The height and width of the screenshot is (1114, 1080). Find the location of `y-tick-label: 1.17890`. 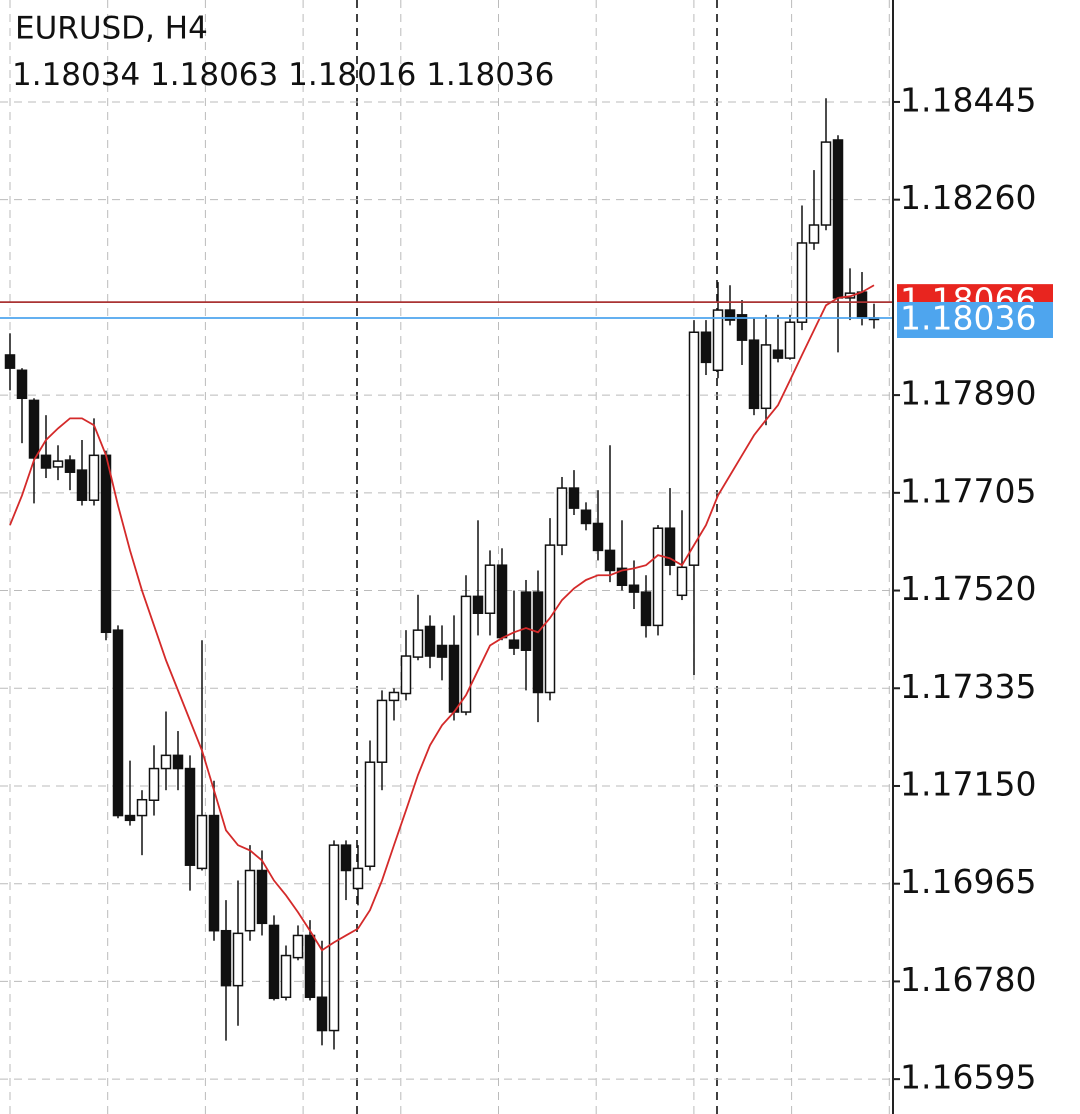

y-tick-label: 1.17890 is located at coordinates (968, 393).